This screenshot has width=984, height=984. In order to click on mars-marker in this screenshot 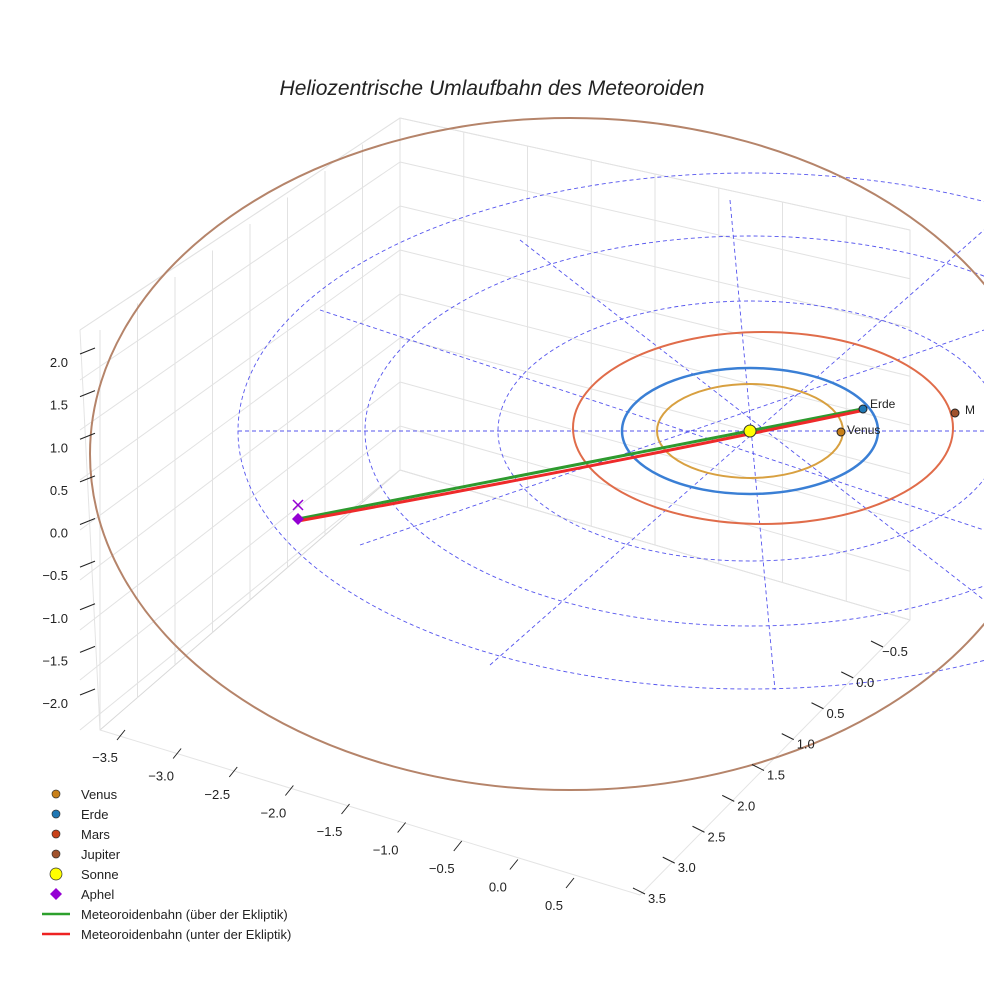, I will do `click(955, 413)`.